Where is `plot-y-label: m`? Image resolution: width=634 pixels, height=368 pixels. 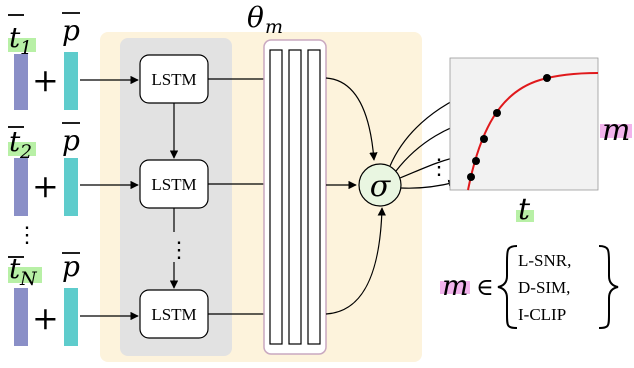 plot-y-label: m is located at coordinates (616, 130).